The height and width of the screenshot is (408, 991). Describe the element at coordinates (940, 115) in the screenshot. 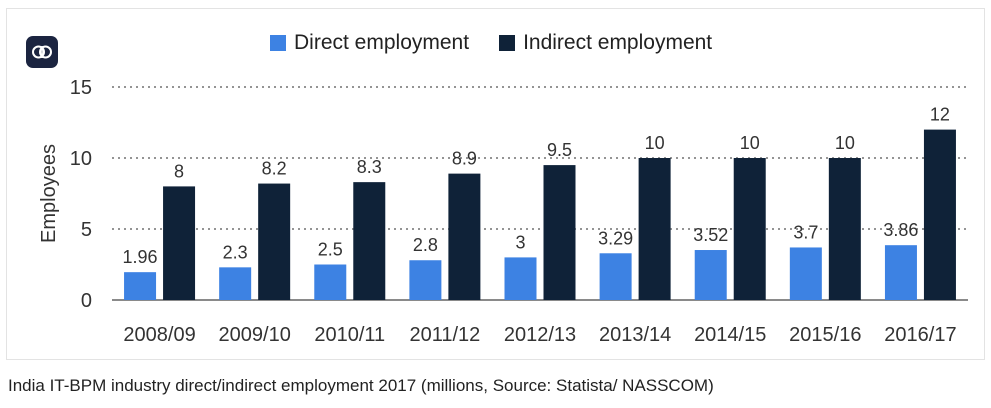

I see `data-label-indirect: 12` at that location.